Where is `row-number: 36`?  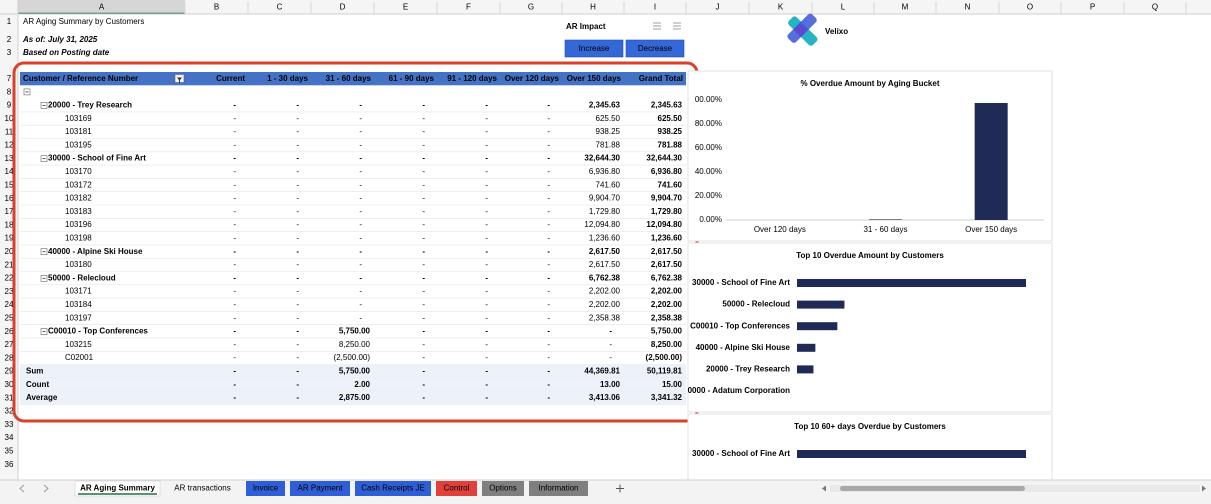
row-number: 36 is located at coordinates (9, 464).